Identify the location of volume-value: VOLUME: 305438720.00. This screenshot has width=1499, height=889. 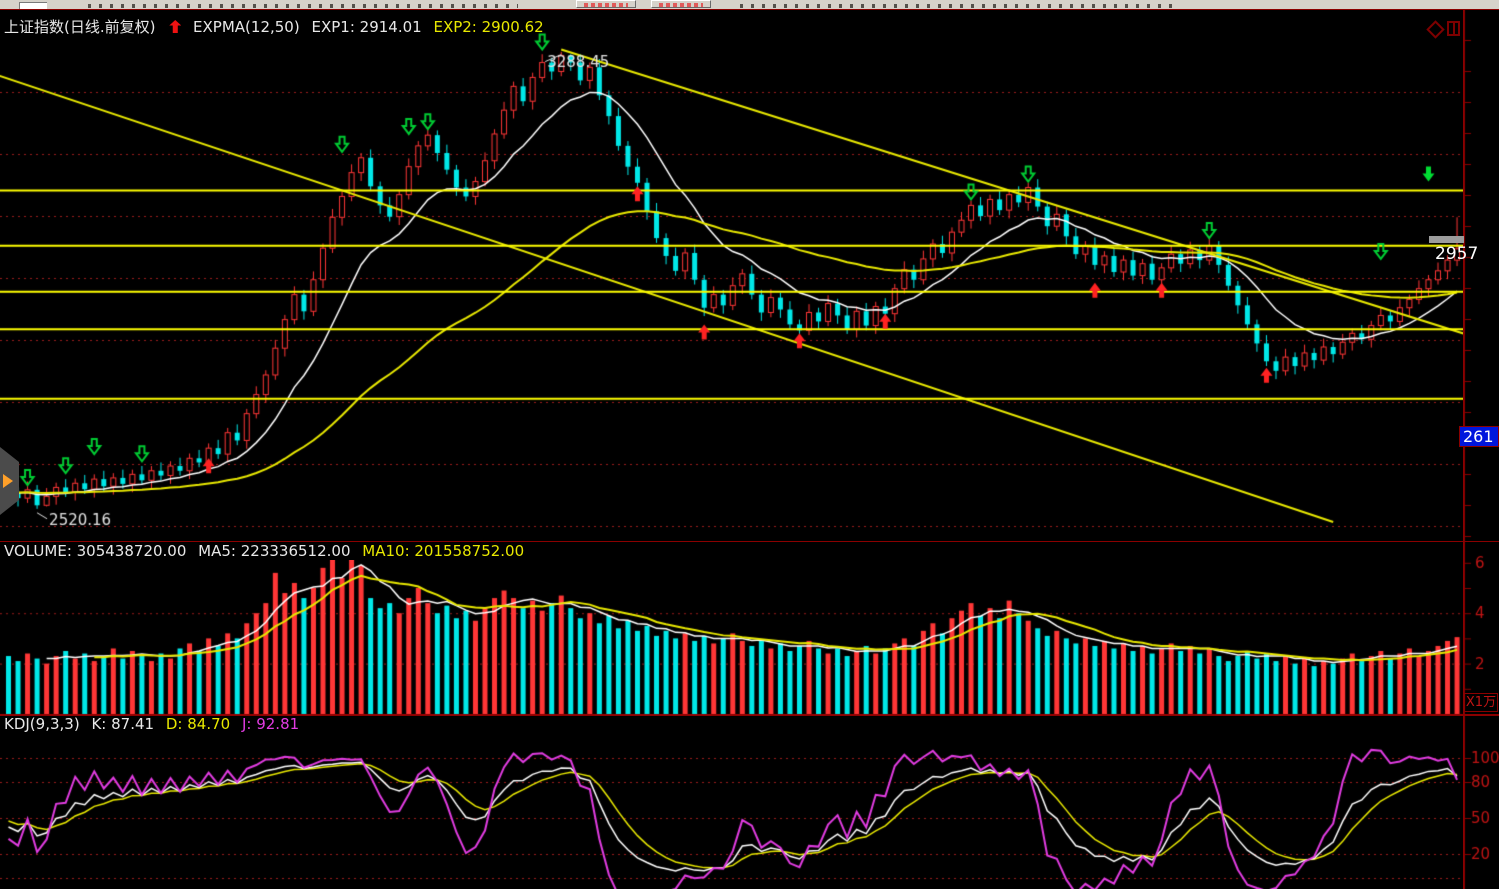
(95, 551).